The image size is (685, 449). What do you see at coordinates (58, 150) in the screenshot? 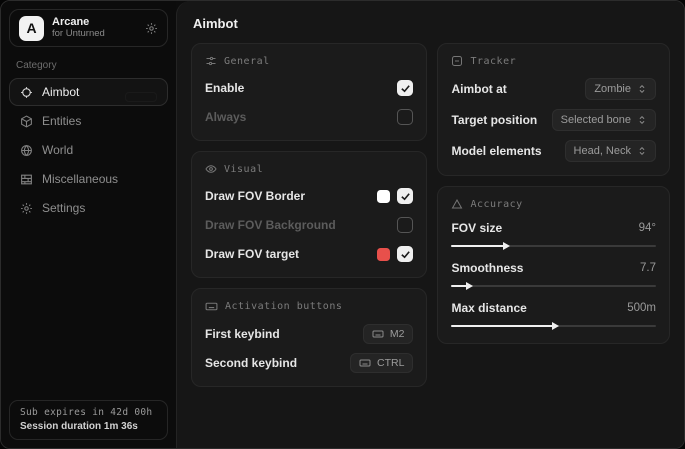
I see `sidebar-item-label: World` at bounding box center [58, 150].